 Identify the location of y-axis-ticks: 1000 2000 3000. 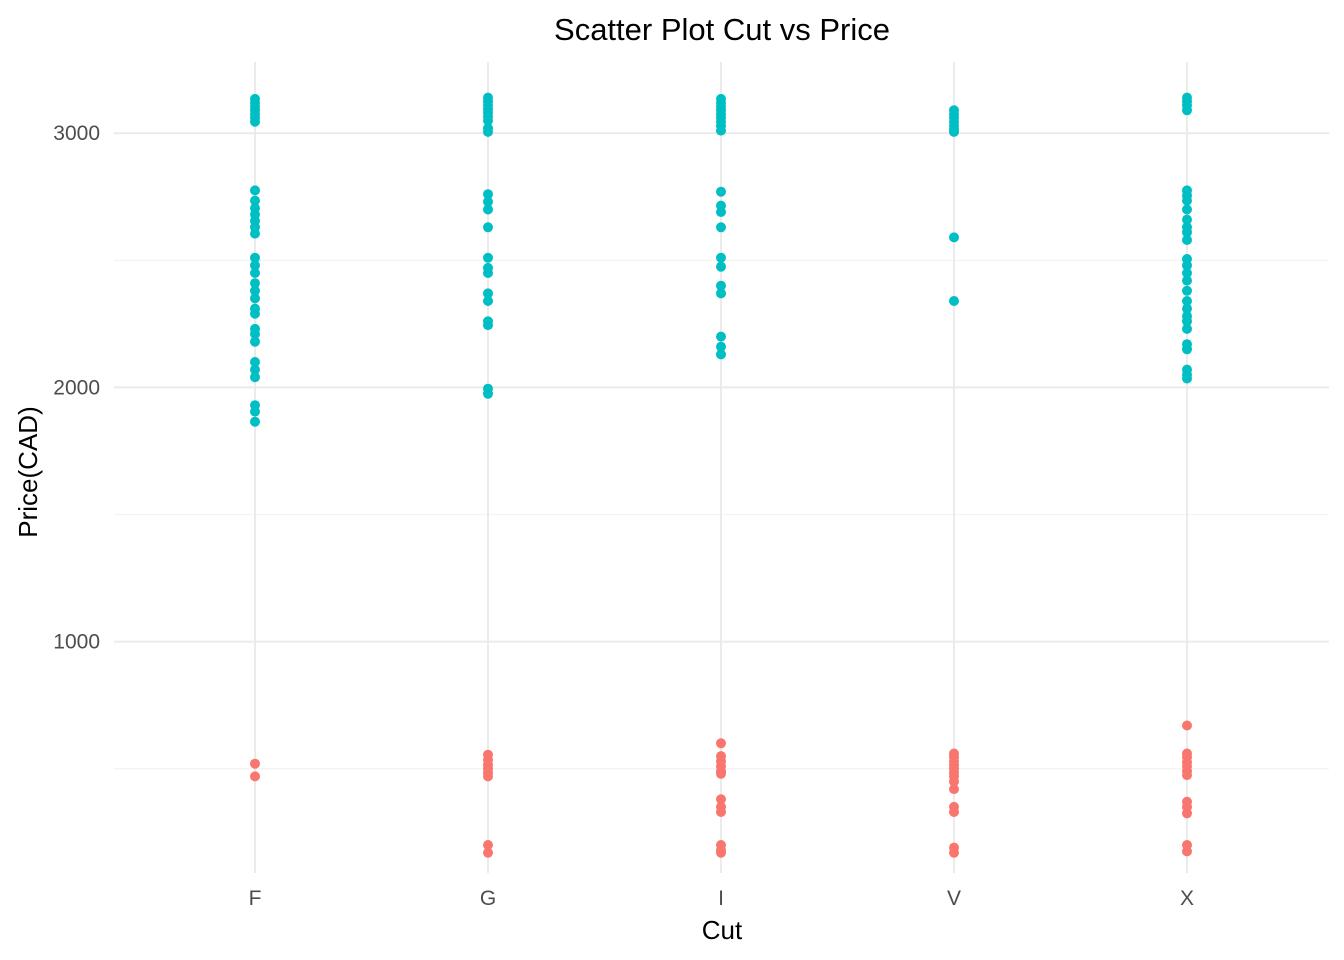
(76, 387).